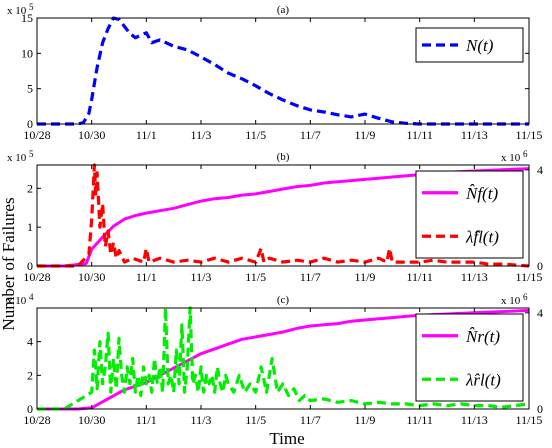  Describe the element at coordinates (482, 336) in the screenshot. I see `legend-label: N̂r(t)` at that location.